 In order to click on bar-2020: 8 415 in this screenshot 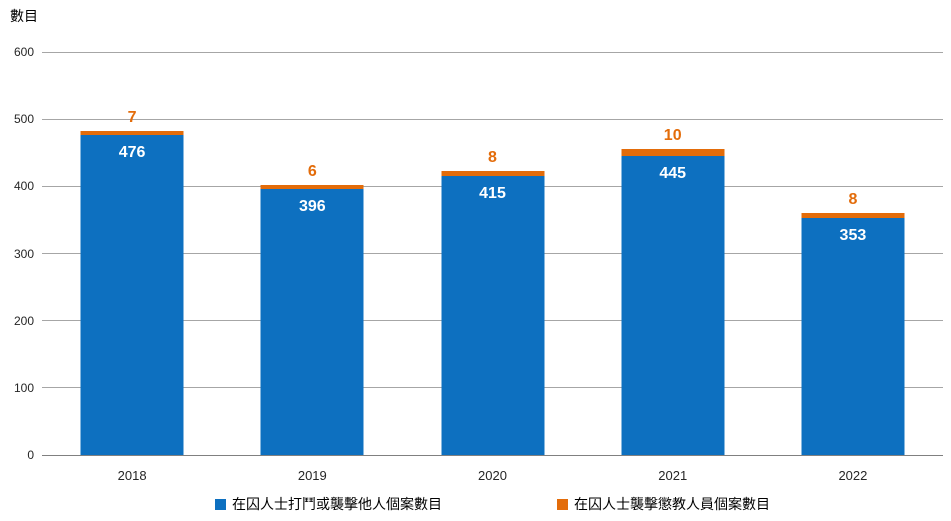, I will do `click(492, 302)`.